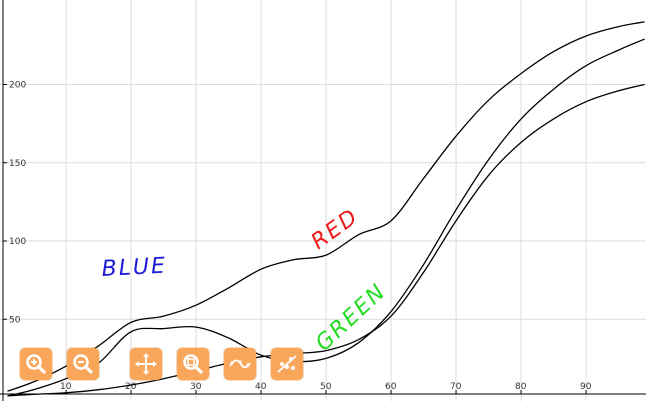 This screenshot has height=401, width=646. I want to click on zoom-in-button, so click(36, 364).